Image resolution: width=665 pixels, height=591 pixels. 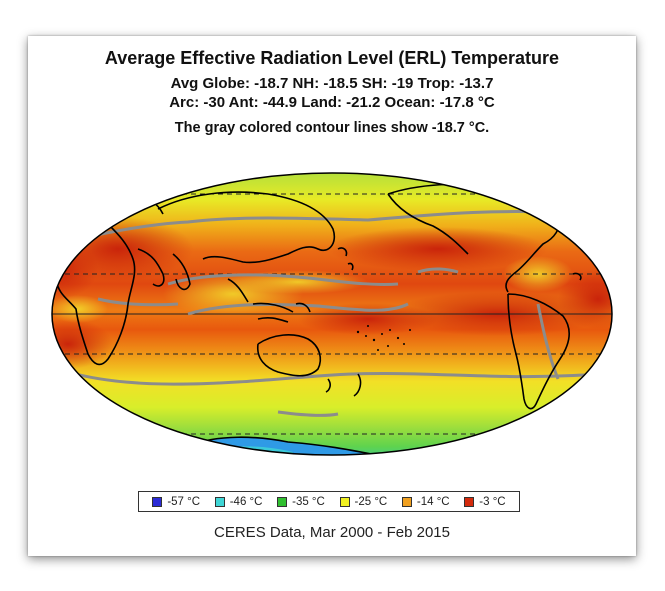 I want to click on legend-item: -57 °C, so click(x=176, y=502).